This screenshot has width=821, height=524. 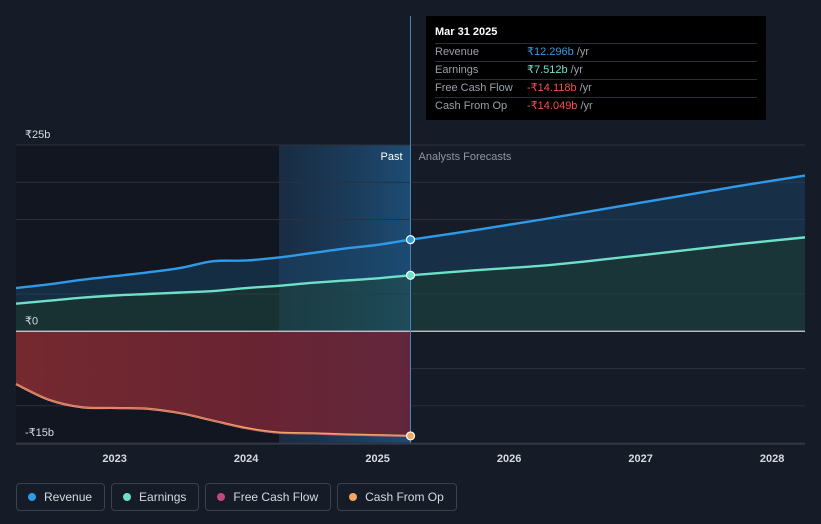 I want to click on forecast-label: Analysts Forecasts, so click(x=465, y=157).